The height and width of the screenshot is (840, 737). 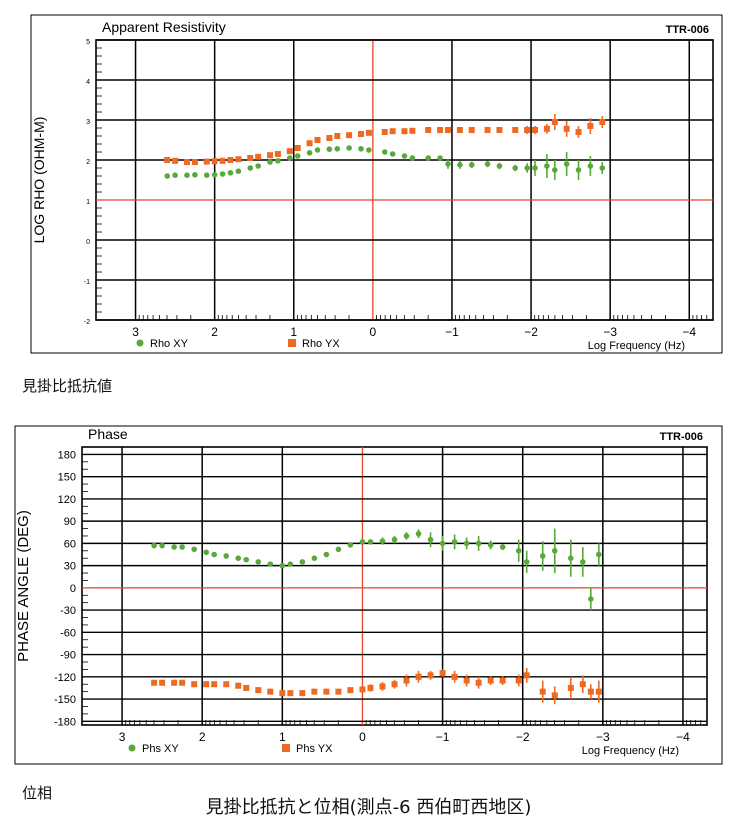 What do you see at coordinates (523, 737) in the screenshot?
I see `phs-x-tick-label: −2` at bounding box center [523, 737].